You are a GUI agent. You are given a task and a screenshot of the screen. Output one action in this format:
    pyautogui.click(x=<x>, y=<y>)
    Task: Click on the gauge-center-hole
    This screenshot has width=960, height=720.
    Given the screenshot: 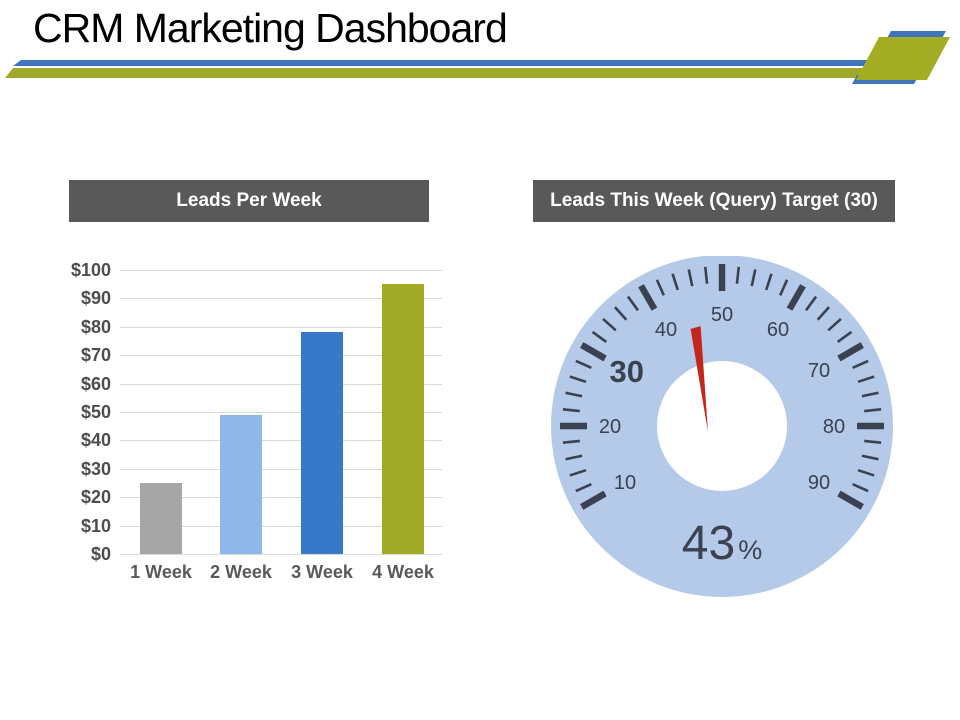 What is the action you would take?
    pyautogui.click(x=722, y=426)
    